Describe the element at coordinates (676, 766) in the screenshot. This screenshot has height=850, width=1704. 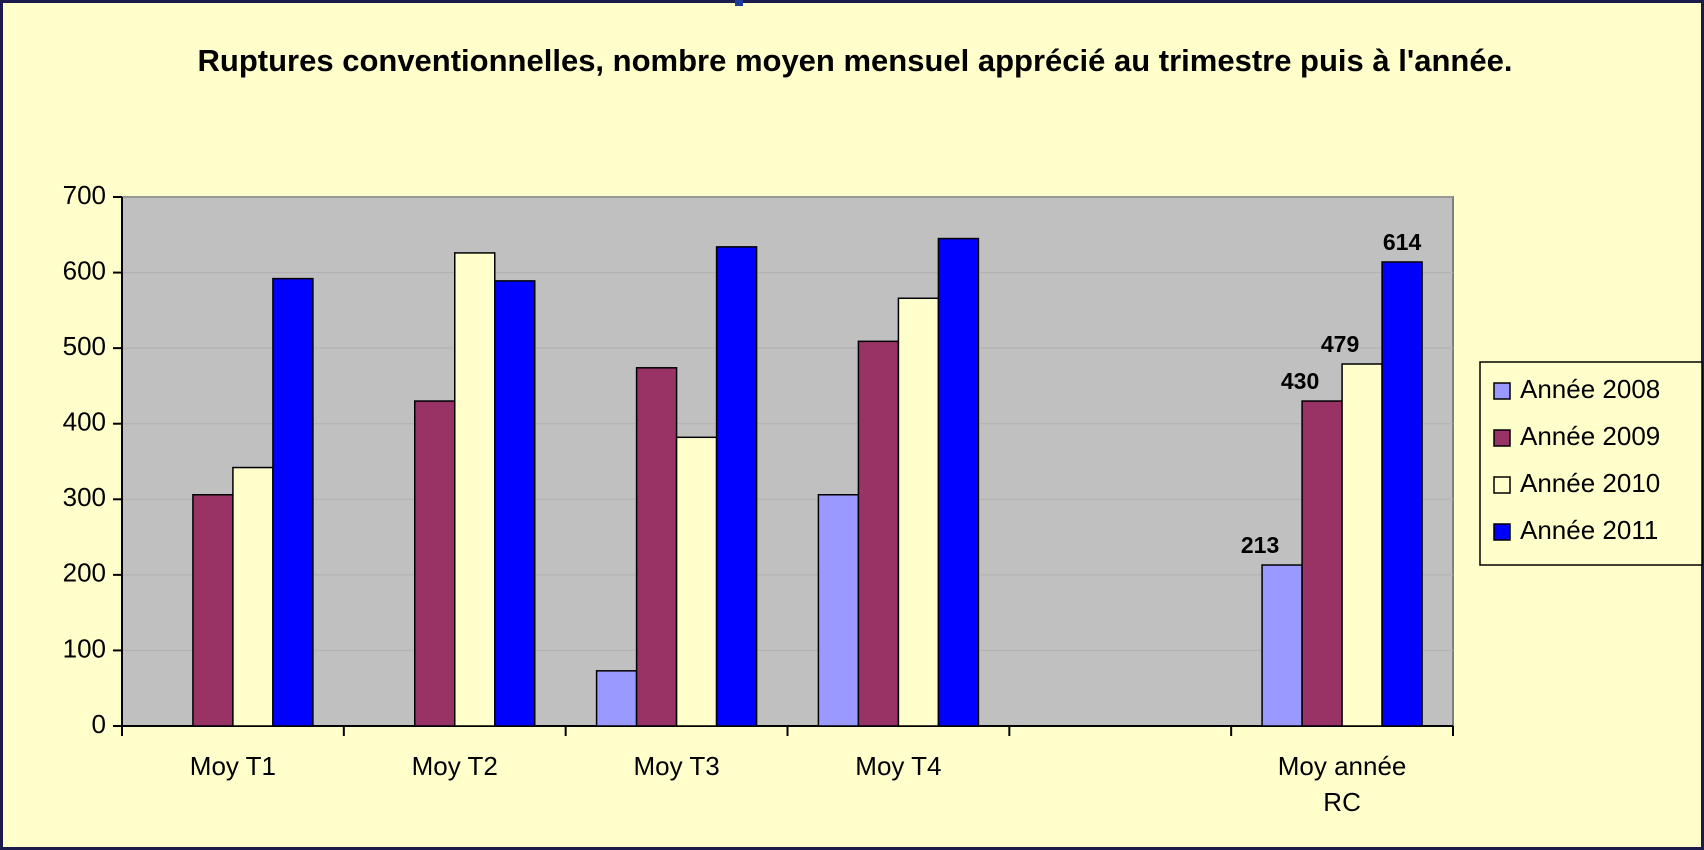
I see `x-tick-label: Moy T3` at that location.